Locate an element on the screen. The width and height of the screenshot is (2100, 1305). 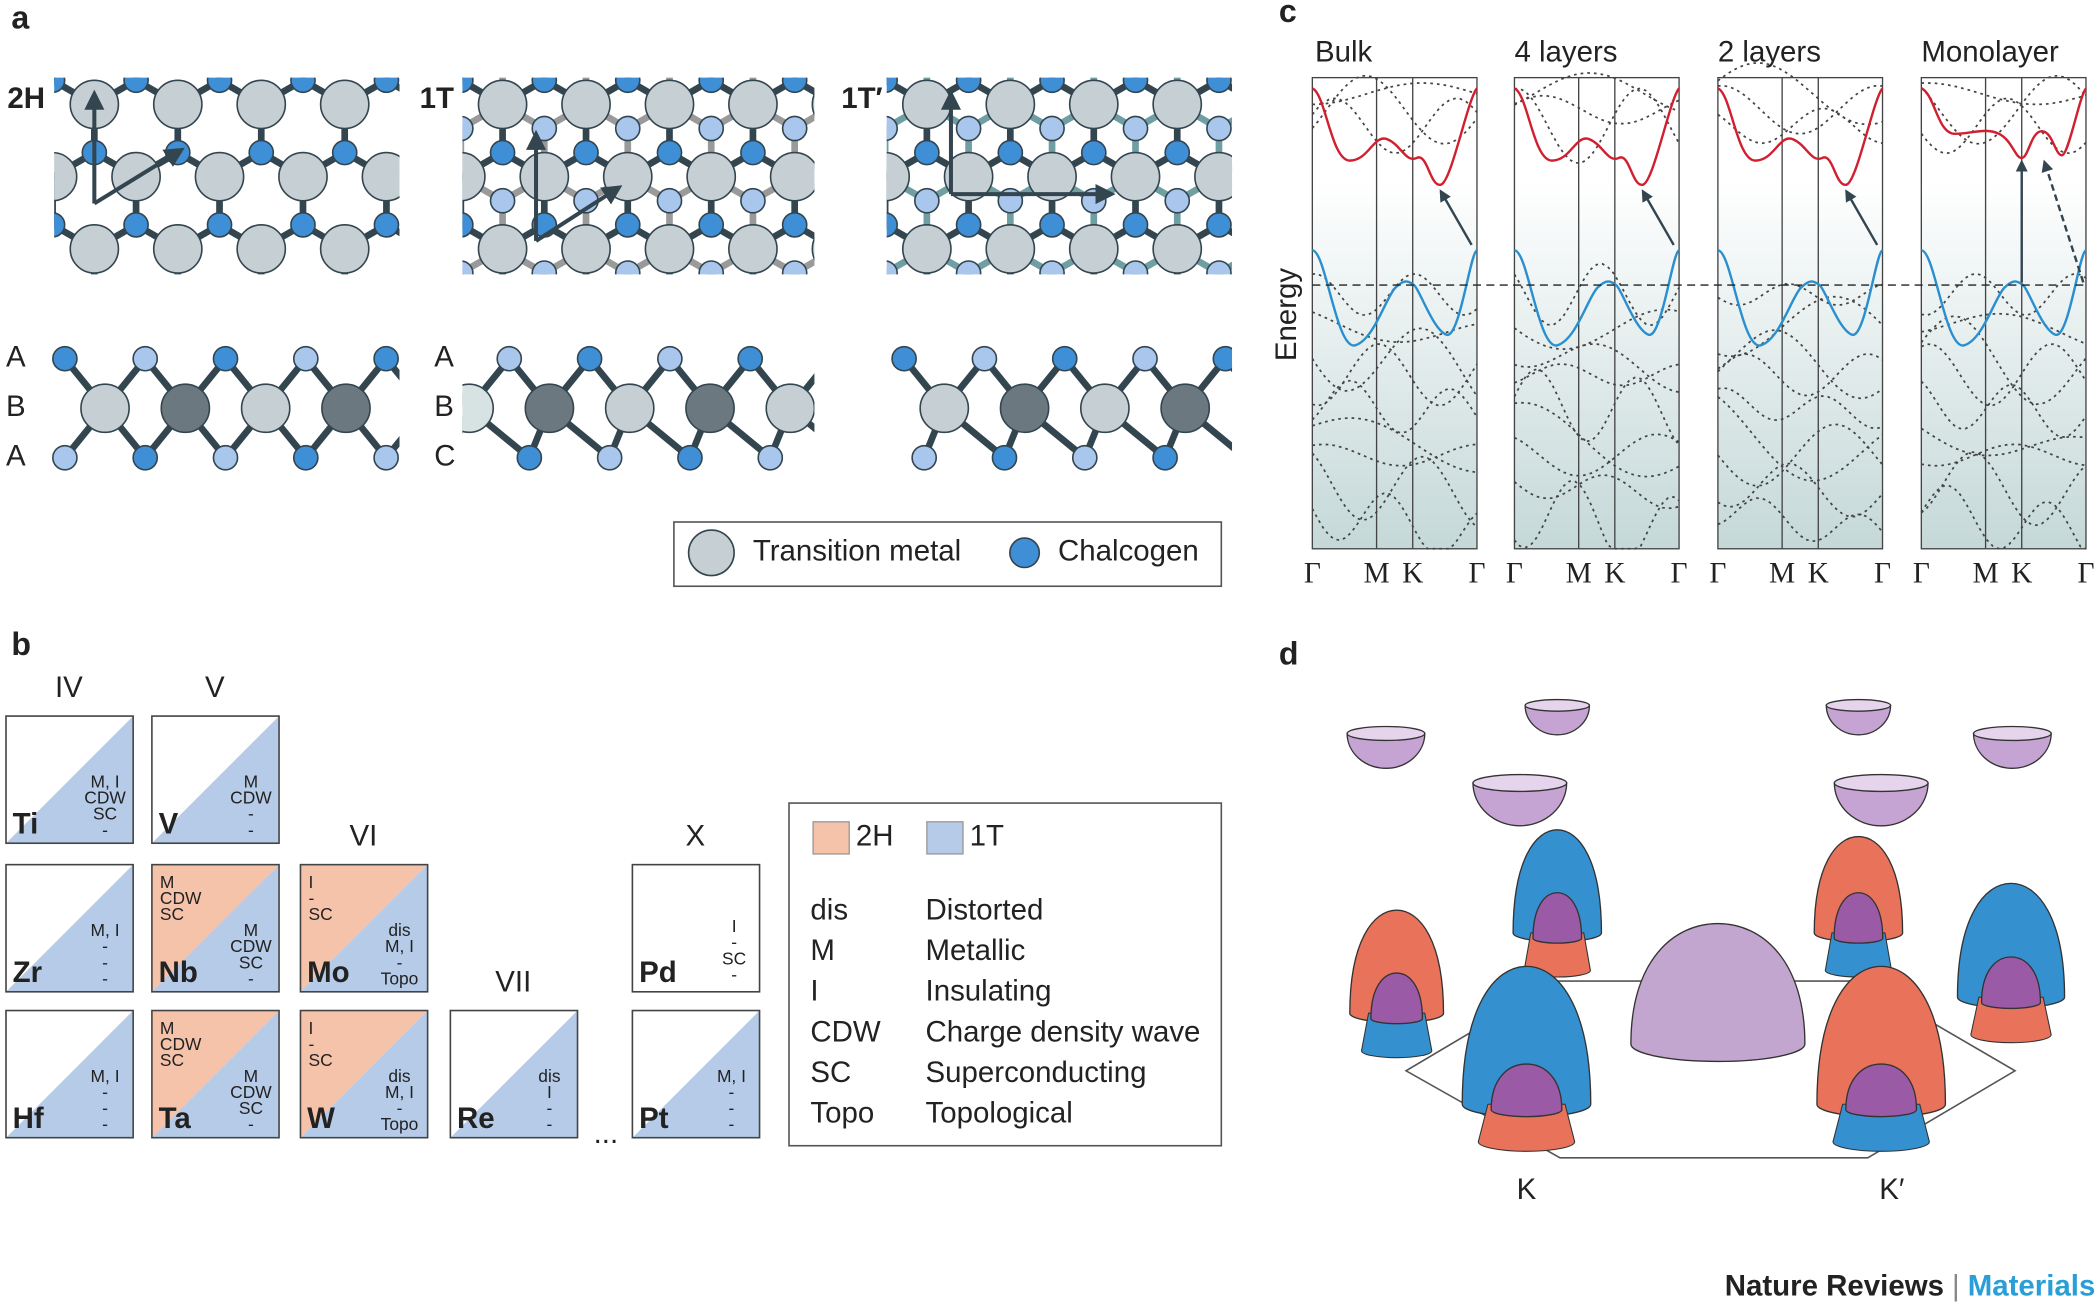
valley-rim is located at coordinates (1881, 783).